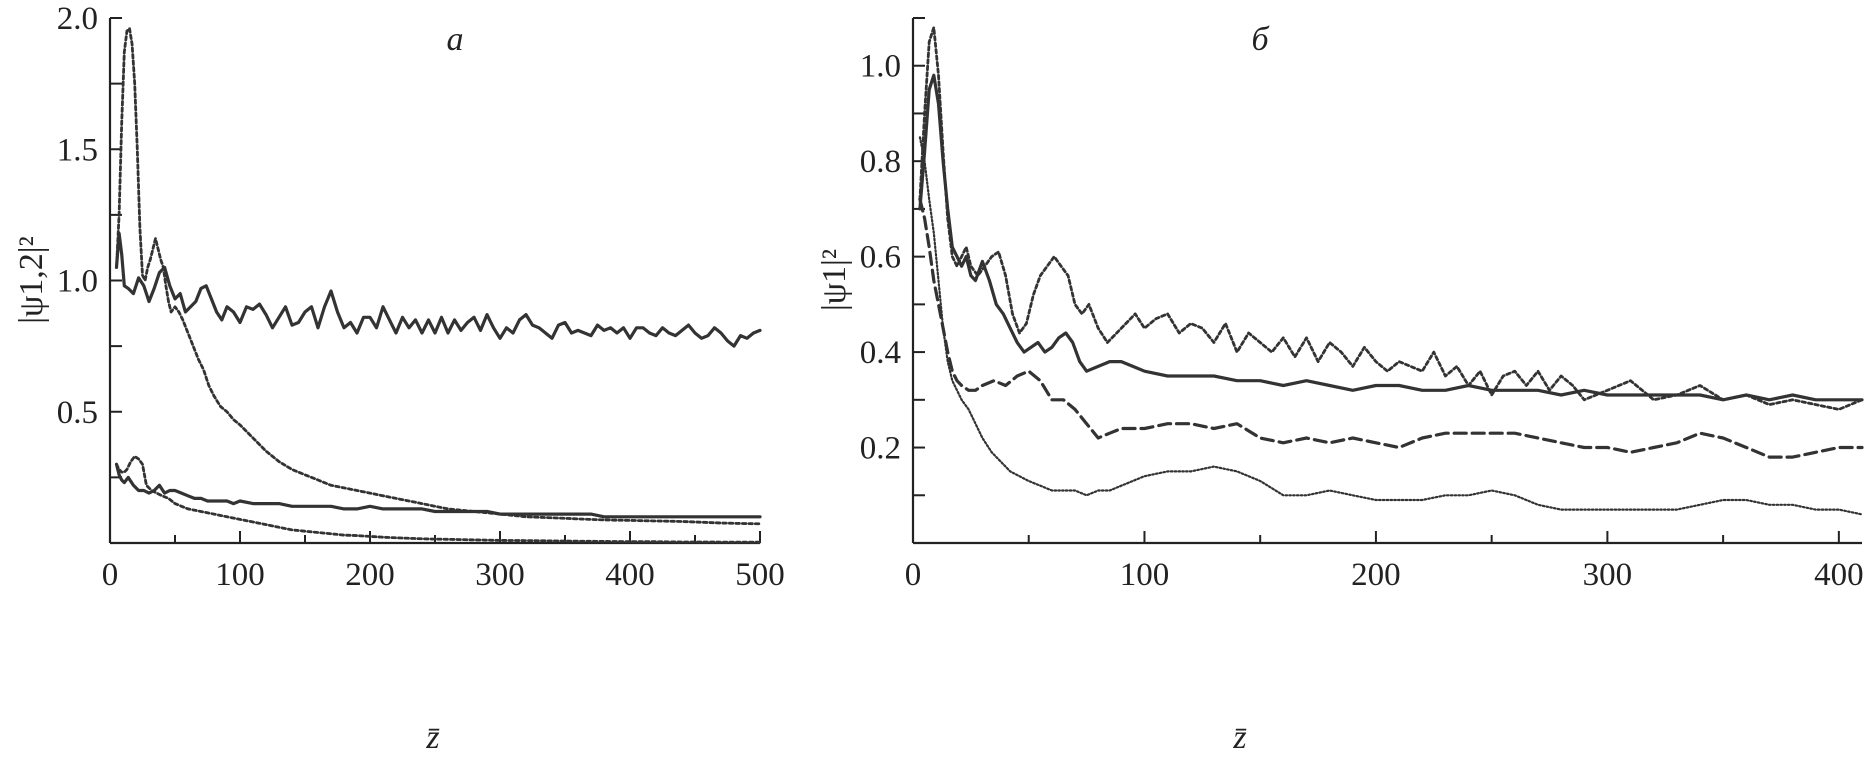 This screenshot has width=1871, height=764. What do you see at coordinates (1260, 39) in the screenshot?
I see `panel-label: б` at bounding box center [1260, 39].